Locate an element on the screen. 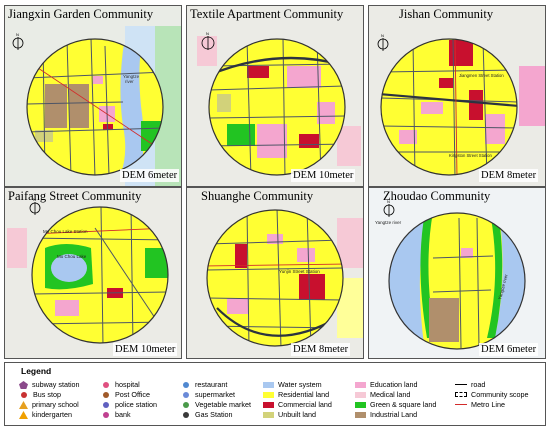 Image resolution: width=550 pixels, height=429 pixels. primary-school-icon is located at coordinates (23, 404).